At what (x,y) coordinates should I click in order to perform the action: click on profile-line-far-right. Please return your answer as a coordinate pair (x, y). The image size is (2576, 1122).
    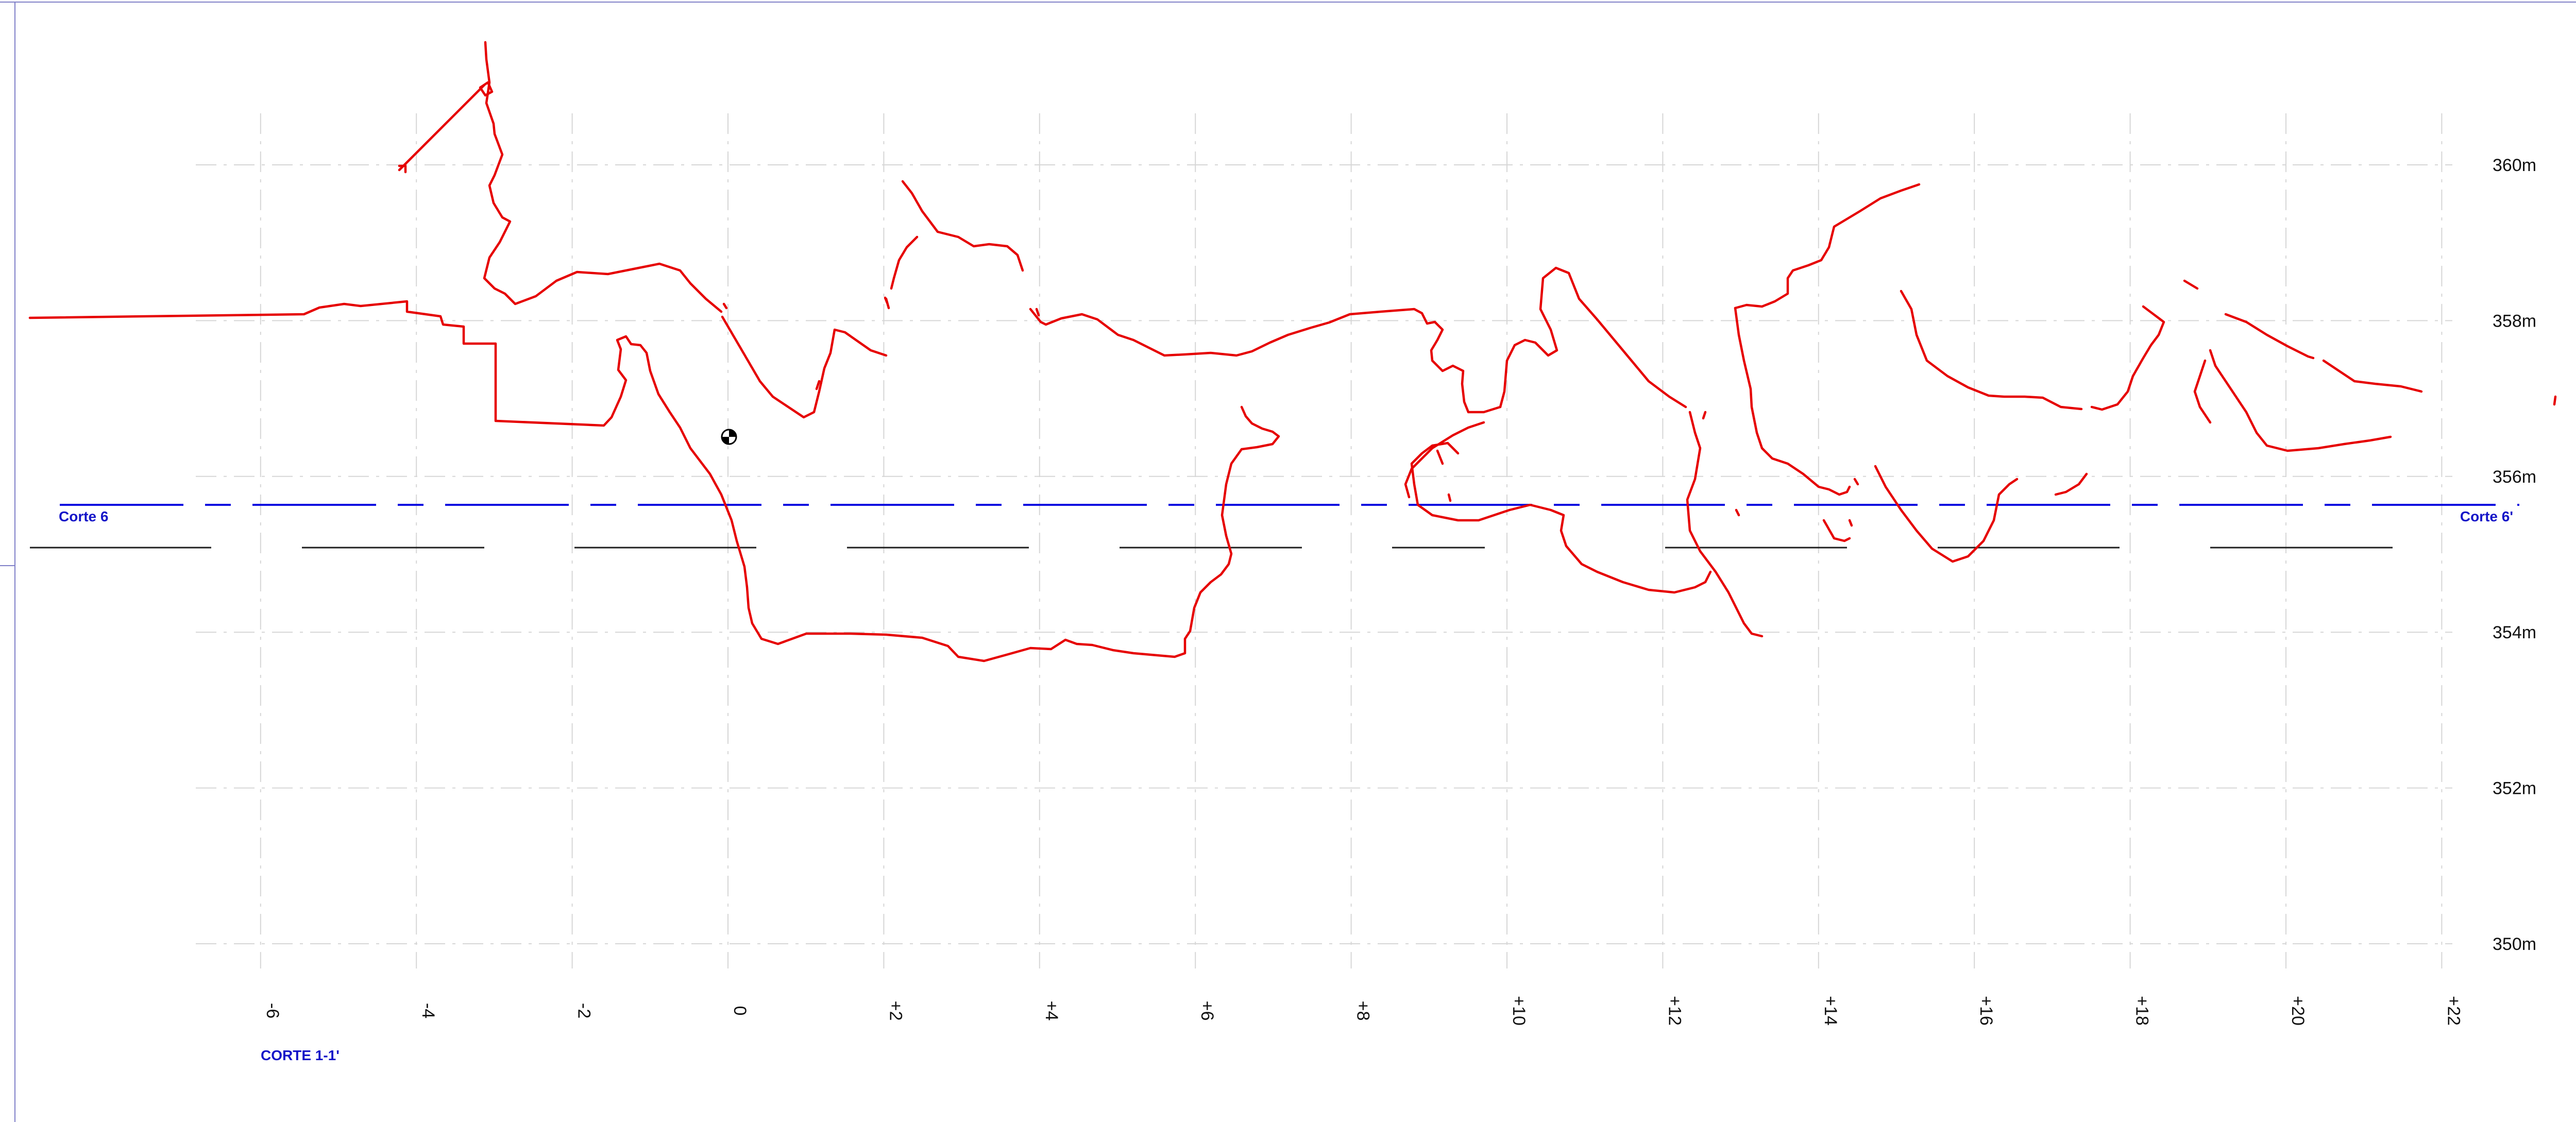
    Looking at the image, I should click on (2128, 358).